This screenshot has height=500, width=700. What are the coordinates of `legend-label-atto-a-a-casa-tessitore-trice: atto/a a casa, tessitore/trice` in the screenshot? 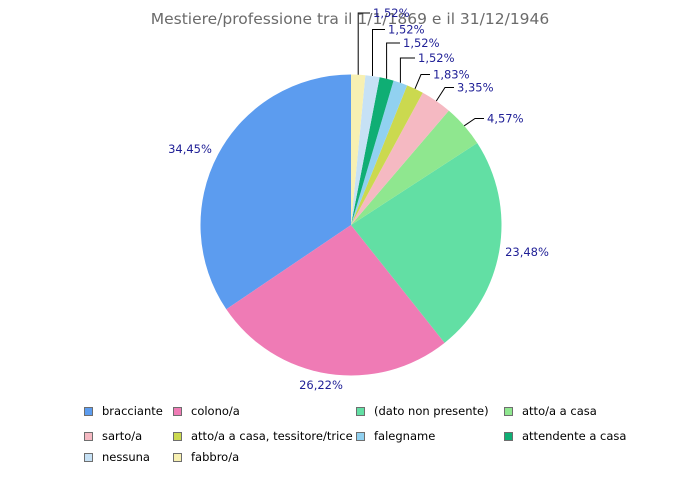 It's located at (272, 436).